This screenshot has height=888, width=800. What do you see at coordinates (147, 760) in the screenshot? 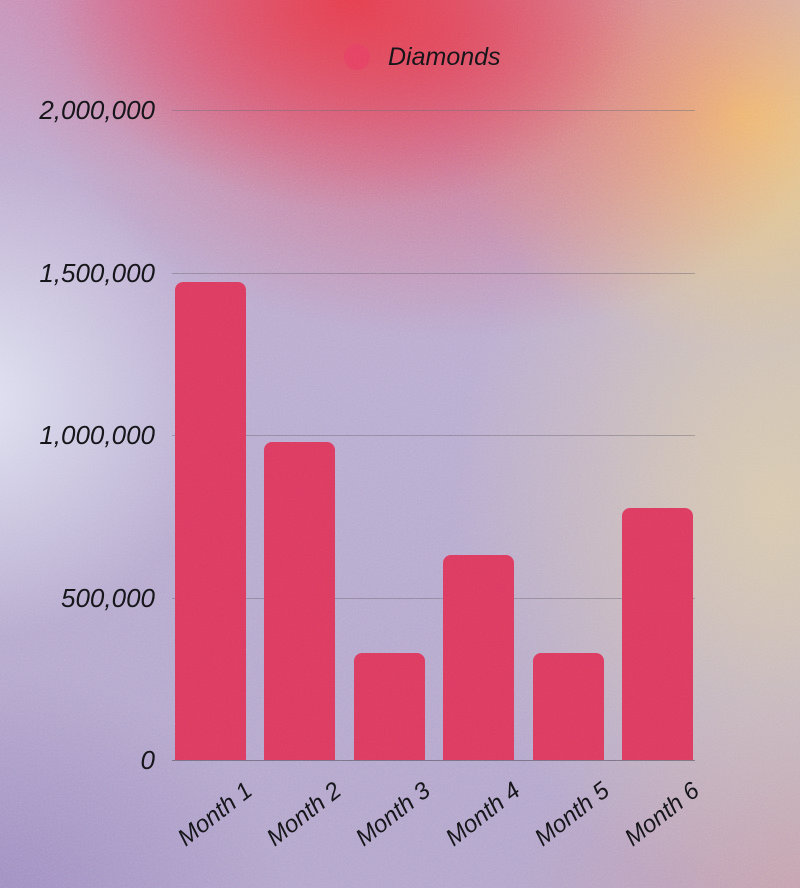
I see `y-tick-label: 0` at bounding box center [147, 760].